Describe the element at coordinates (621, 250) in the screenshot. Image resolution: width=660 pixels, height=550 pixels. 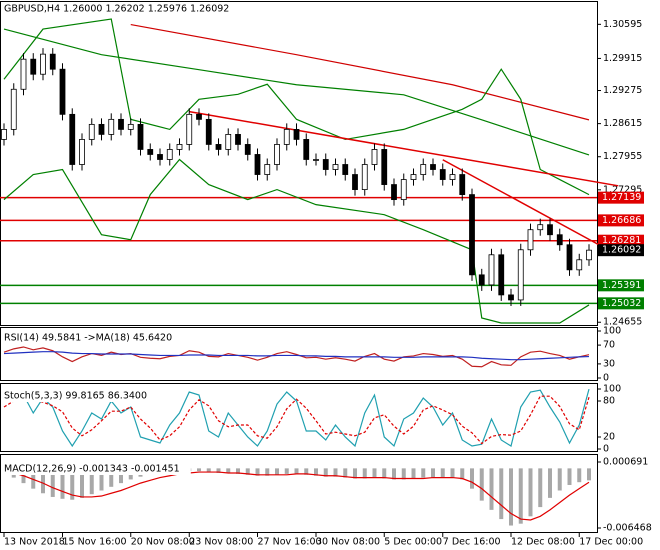
I see `last-price-label: 1.26092` at that location.